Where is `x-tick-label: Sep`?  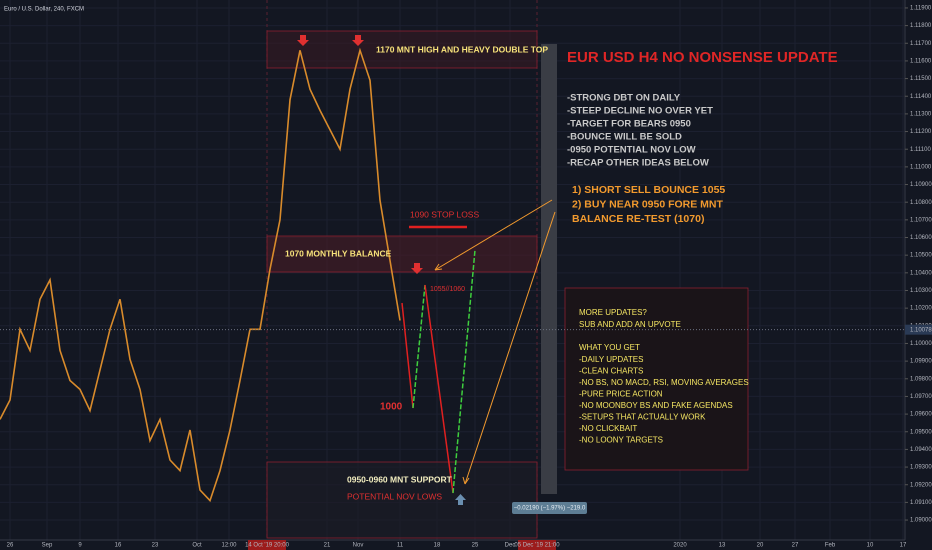
x-tick-label: Sep is located at coordinates (47, 546).